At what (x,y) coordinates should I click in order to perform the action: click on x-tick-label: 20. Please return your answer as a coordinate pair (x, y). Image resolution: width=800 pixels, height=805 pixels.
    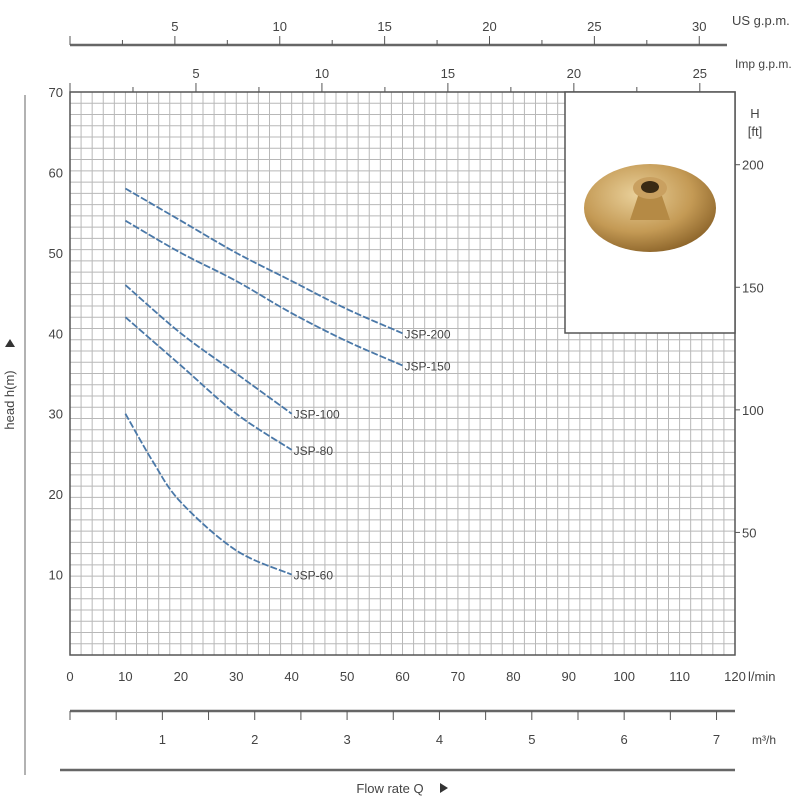
    Looking at the image, I should click on (181, 676).